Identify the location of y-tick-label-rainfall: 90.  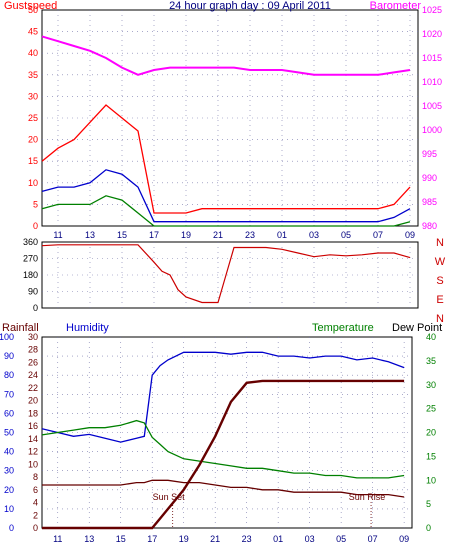
(9, 356).